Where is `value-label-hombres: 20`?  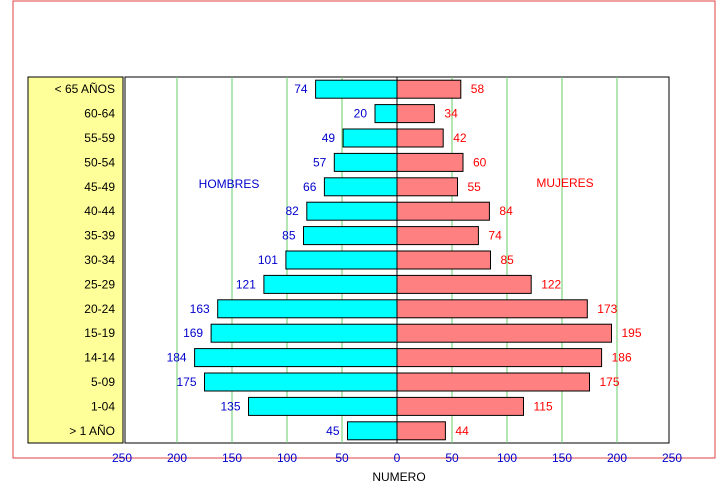
value-label-hombres: 20 is located at coordinates (361, 114).